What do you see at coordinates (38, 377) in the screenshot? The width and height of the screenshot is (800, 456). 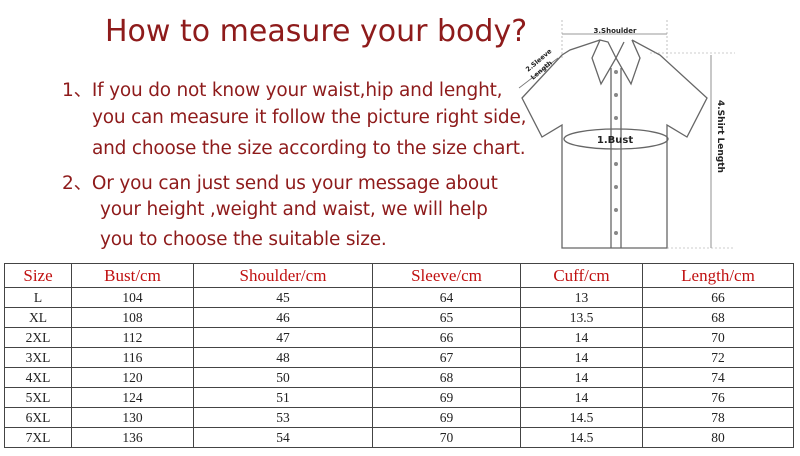 I see `table-cell: 4XL` at bounding box center [38, 377].